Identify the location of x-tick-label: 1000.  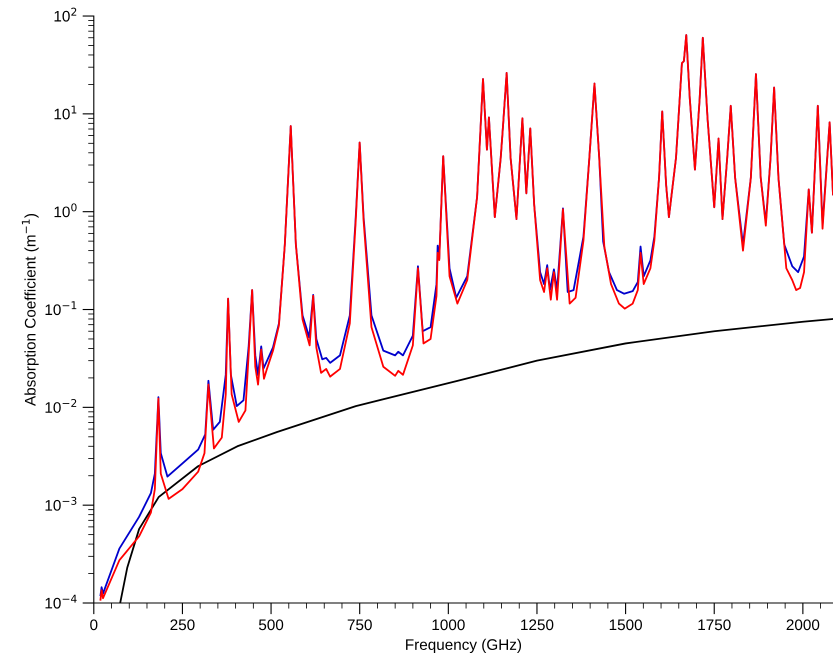
(448, 624).